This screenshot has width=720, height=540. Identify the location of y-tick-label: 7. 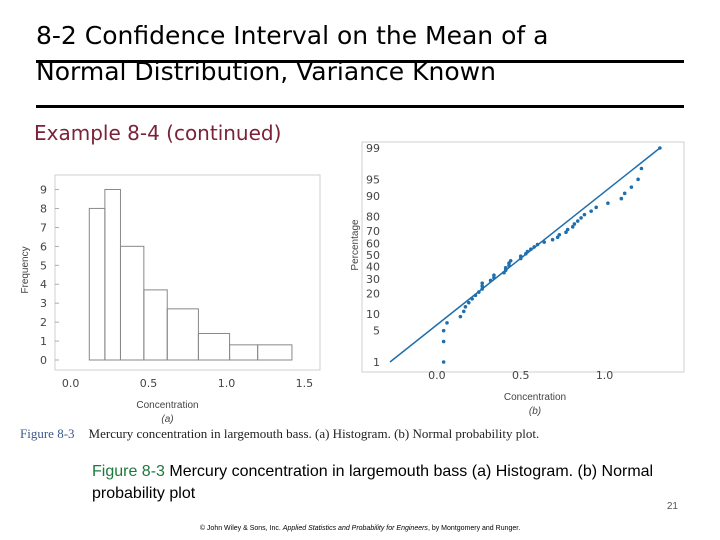
(43, 227).